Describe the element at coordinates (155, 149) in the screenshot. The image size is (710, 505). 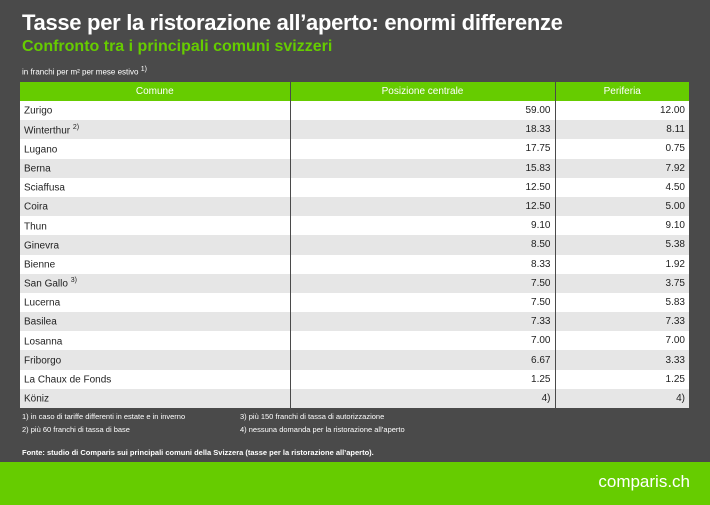
I see `cell-comune: Lugano` at that location.